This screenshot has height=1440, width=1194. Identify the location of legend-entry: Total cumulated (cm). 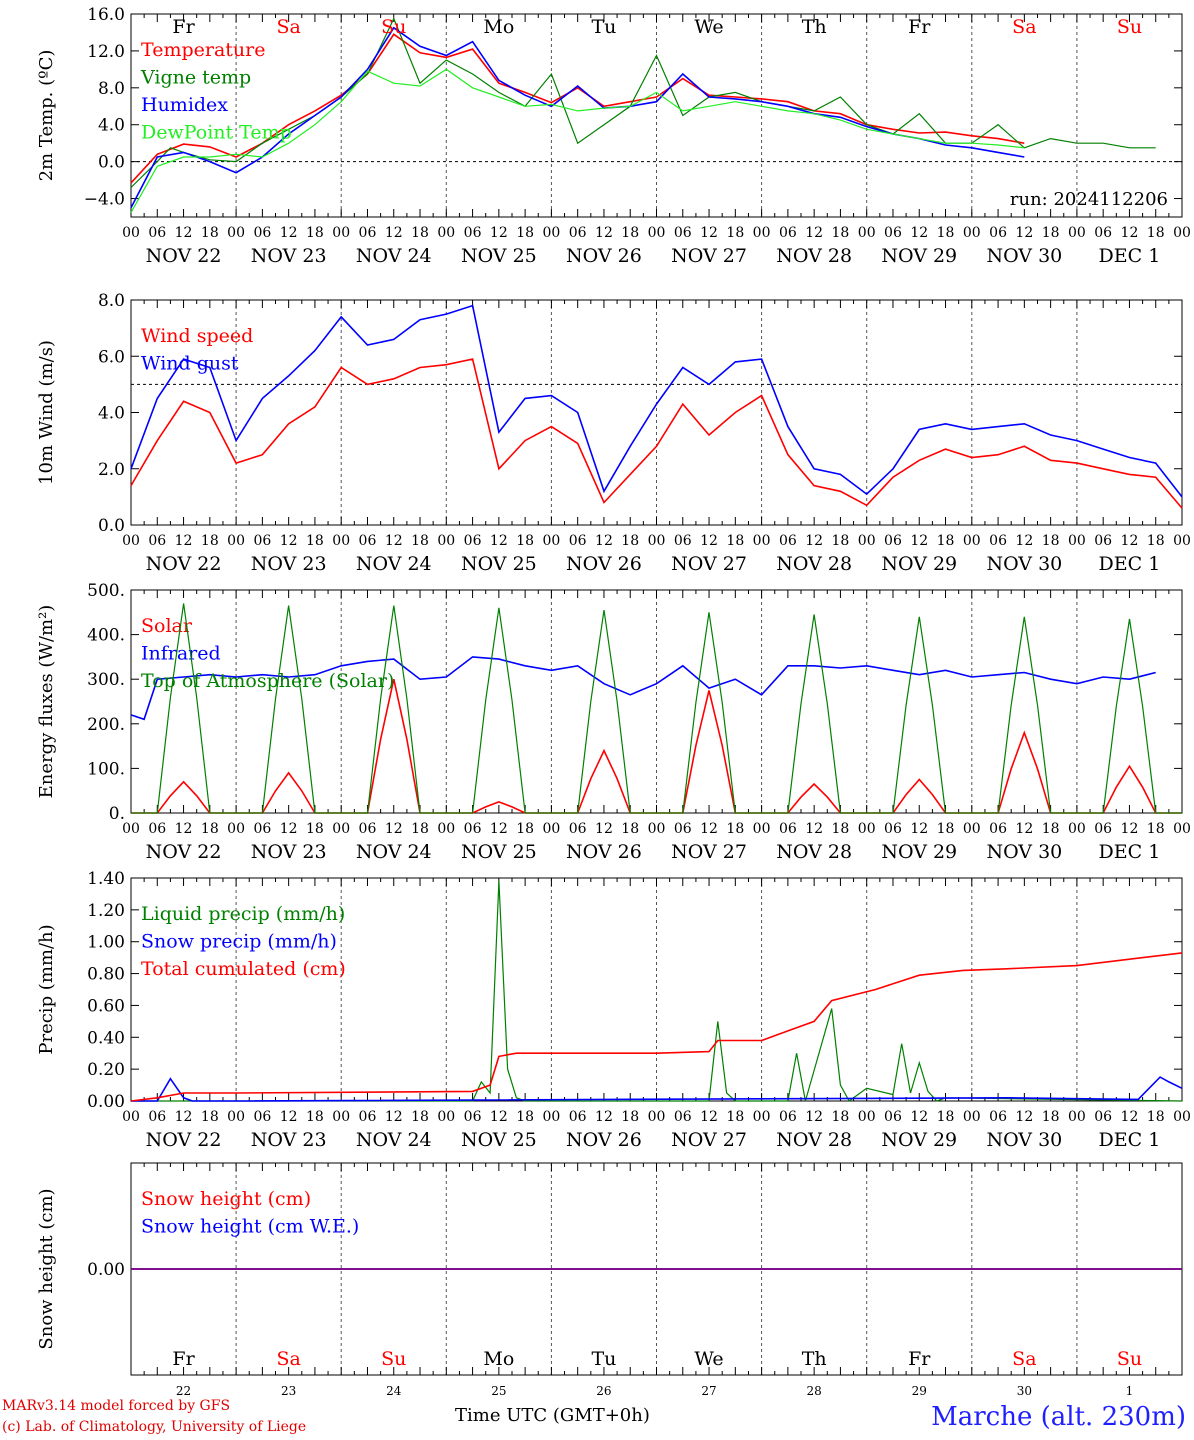
(243, 969).